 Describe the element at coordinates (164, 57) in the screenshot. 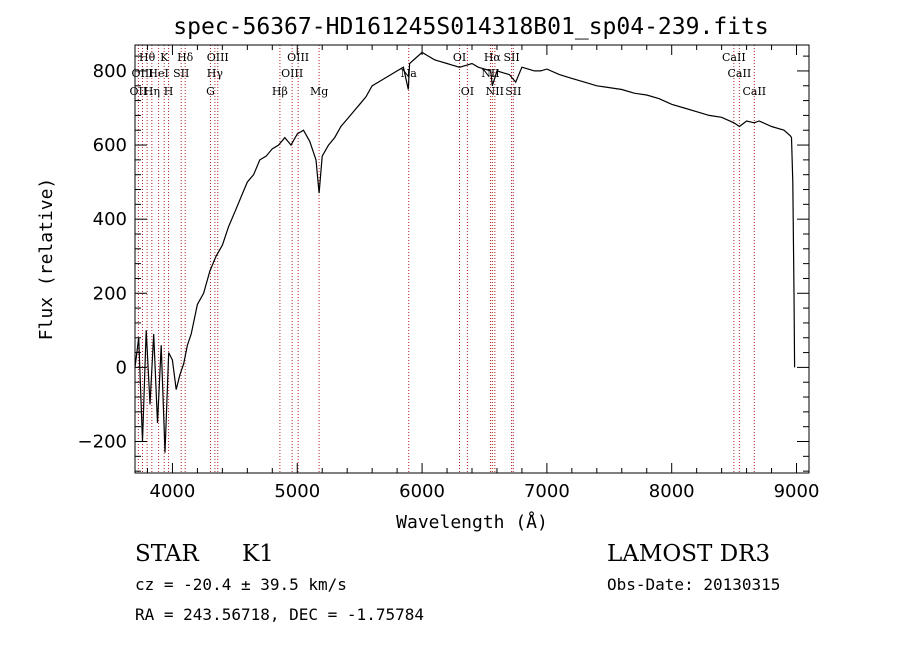

I see `spectral-line-label: K` at that location.